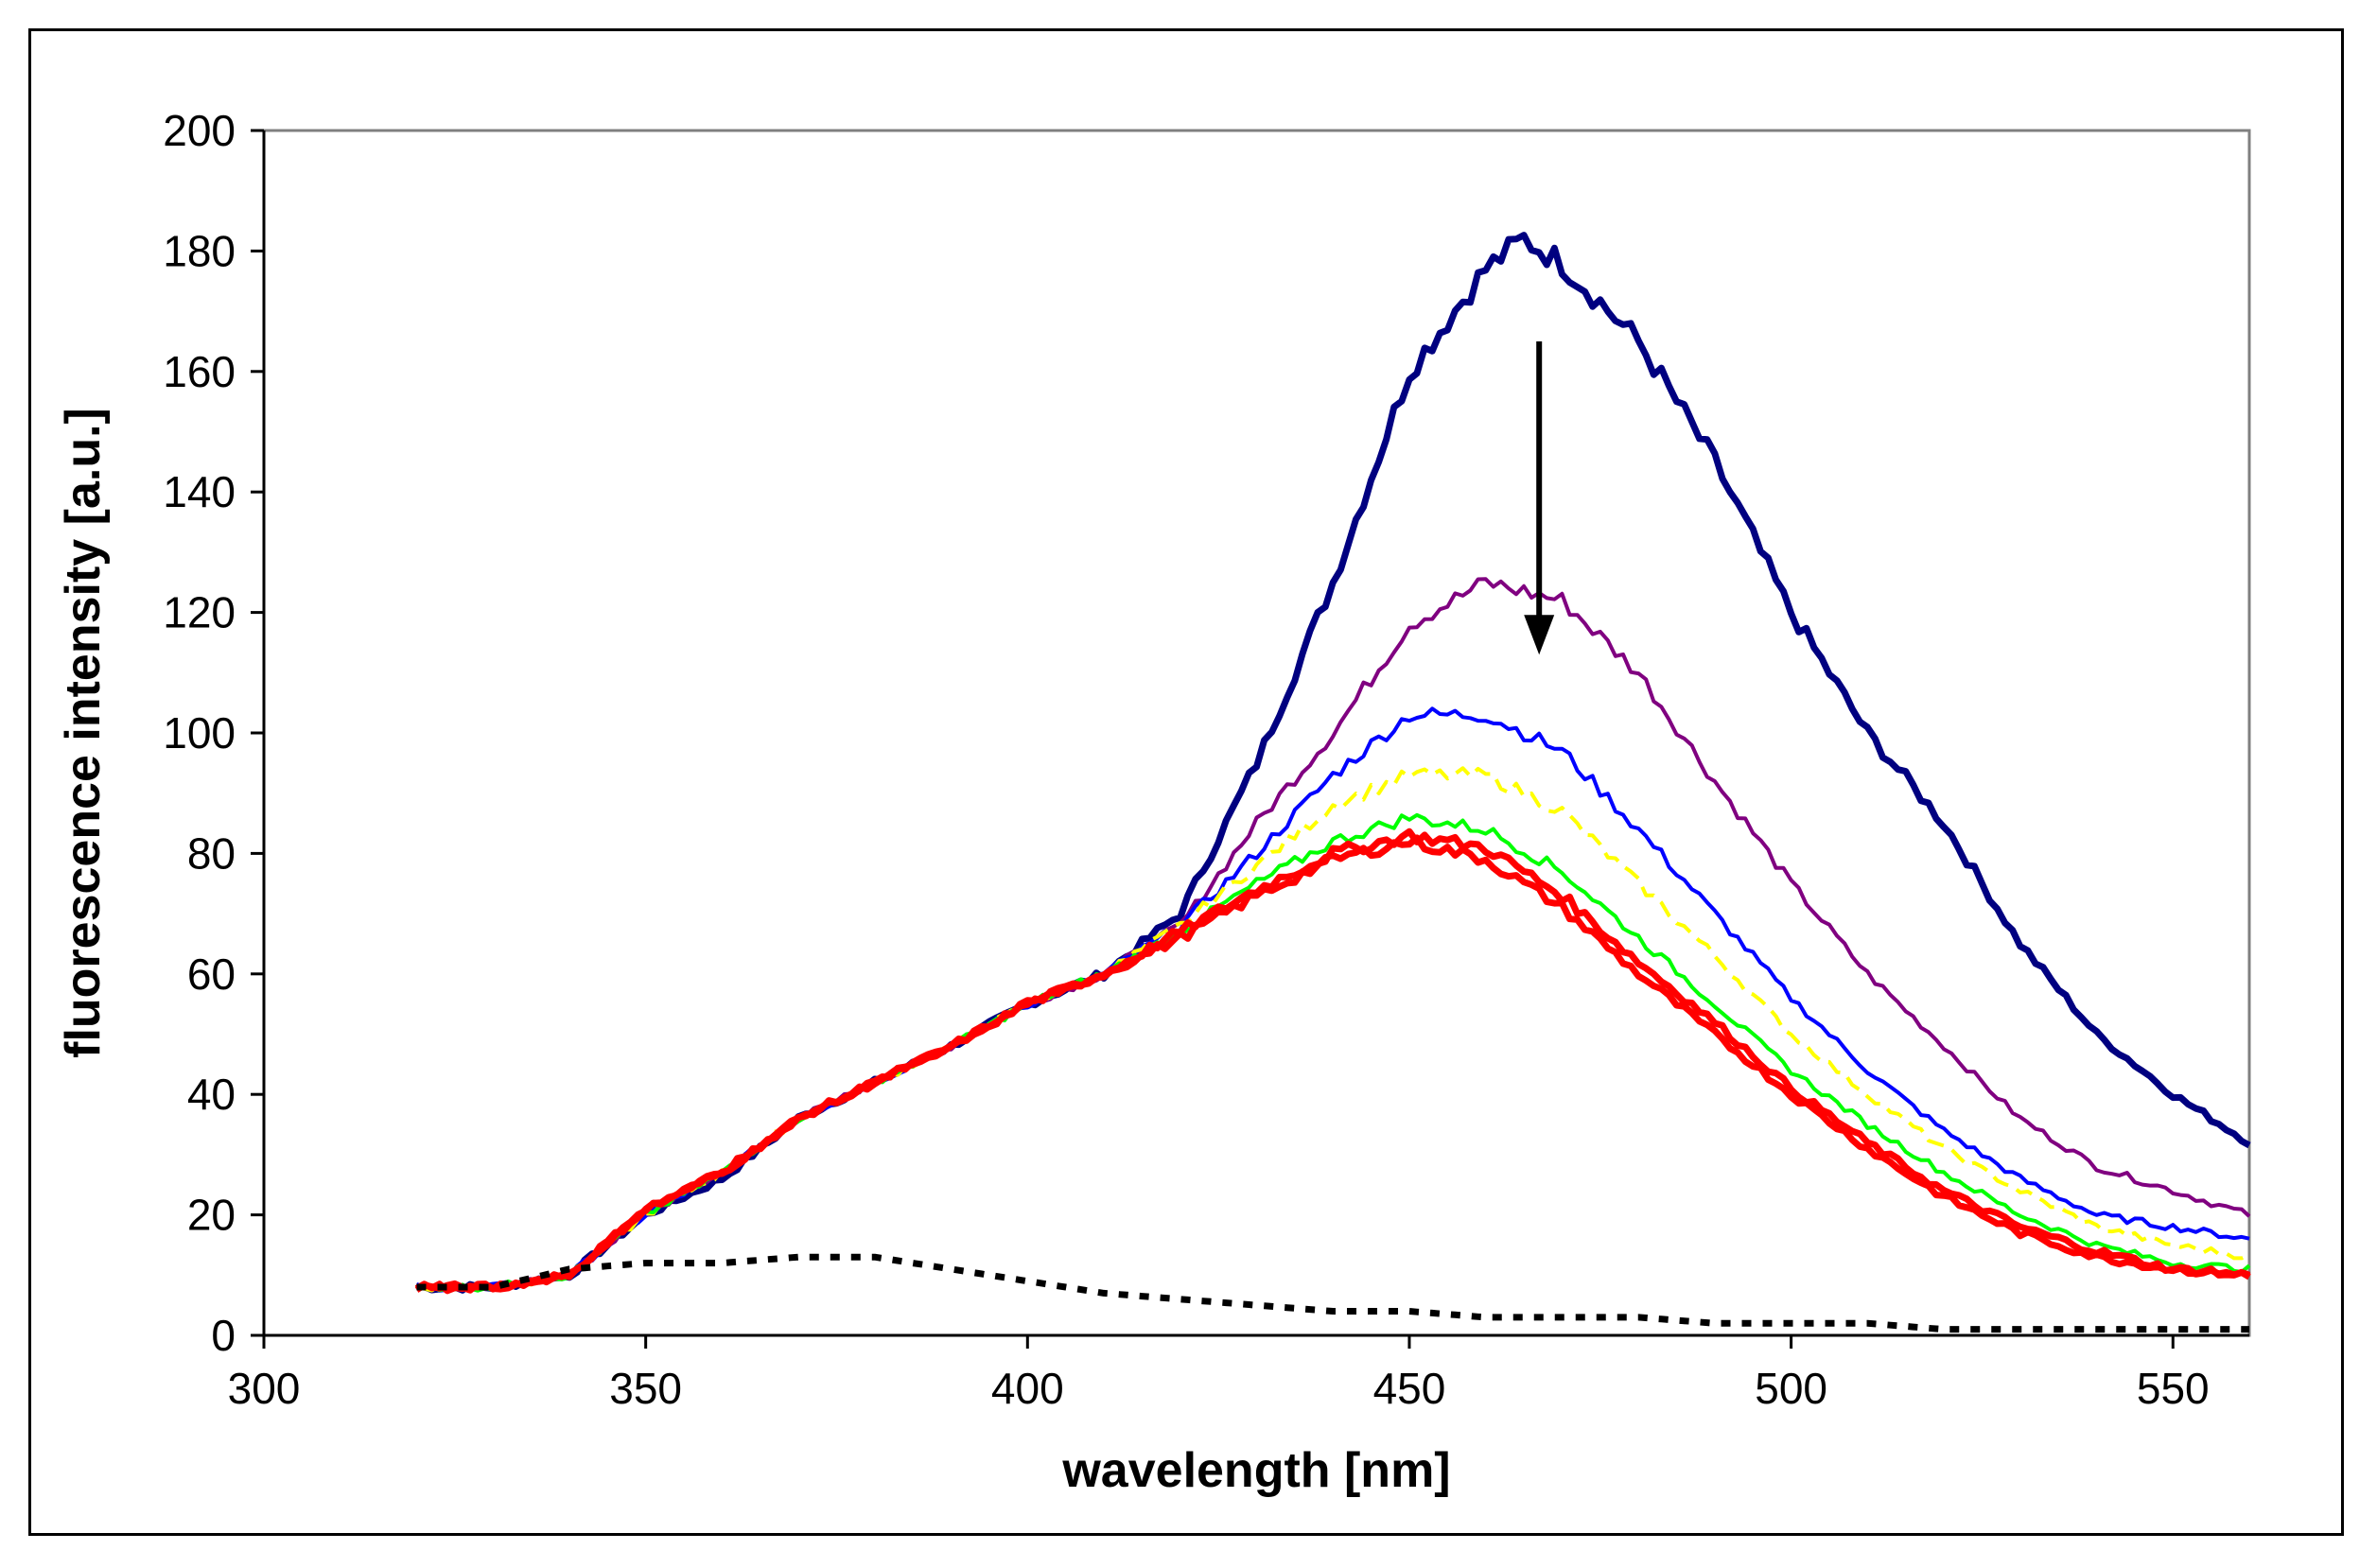  What do you see at coordinates (211, 1094) in the screenshot?
I see `y-tick-label: 40` at bounding box center [211, 1094].